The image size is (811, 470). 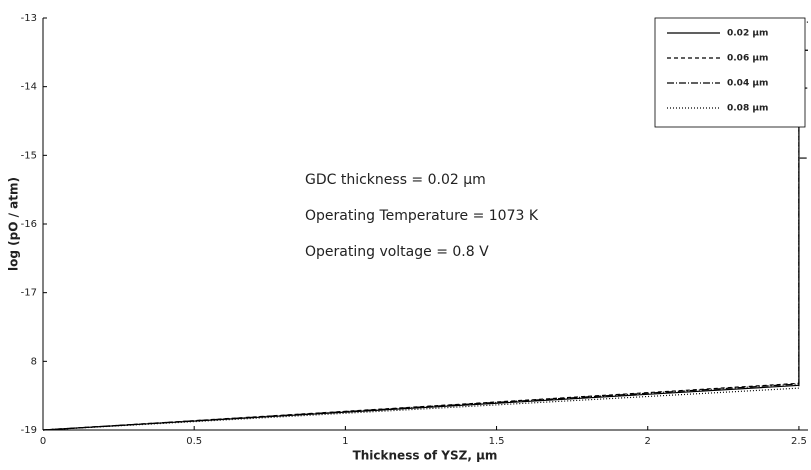 What do you see at coordinates (29, 293) in the screenshot?
I see `y-tick-label: -17` at bounding box center [29, 293].